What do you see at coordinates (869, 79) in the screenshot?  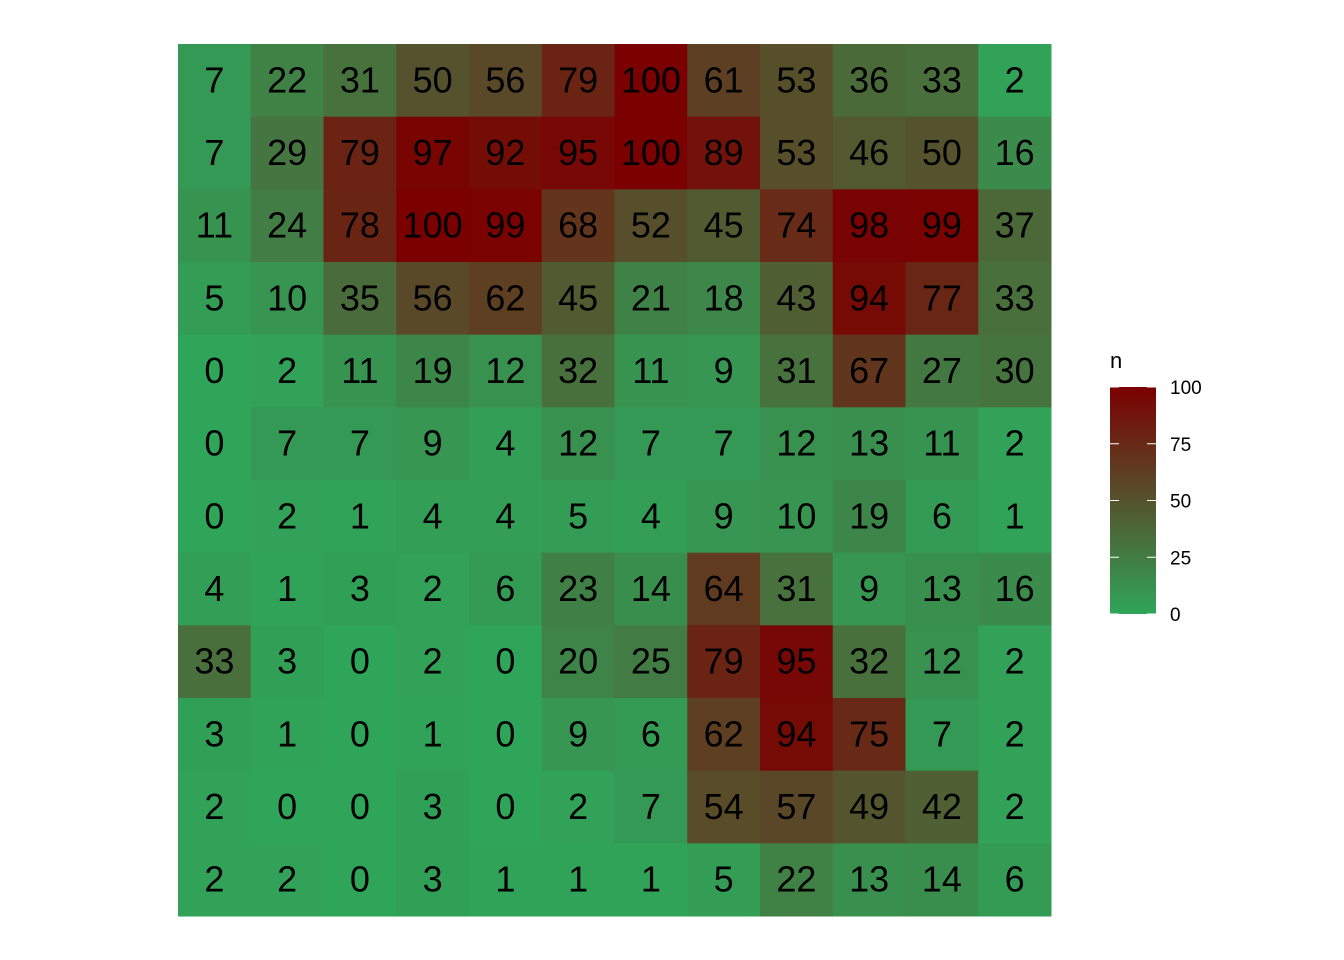 I see `cell-value-label: 36` at bounding box center [869, 79].